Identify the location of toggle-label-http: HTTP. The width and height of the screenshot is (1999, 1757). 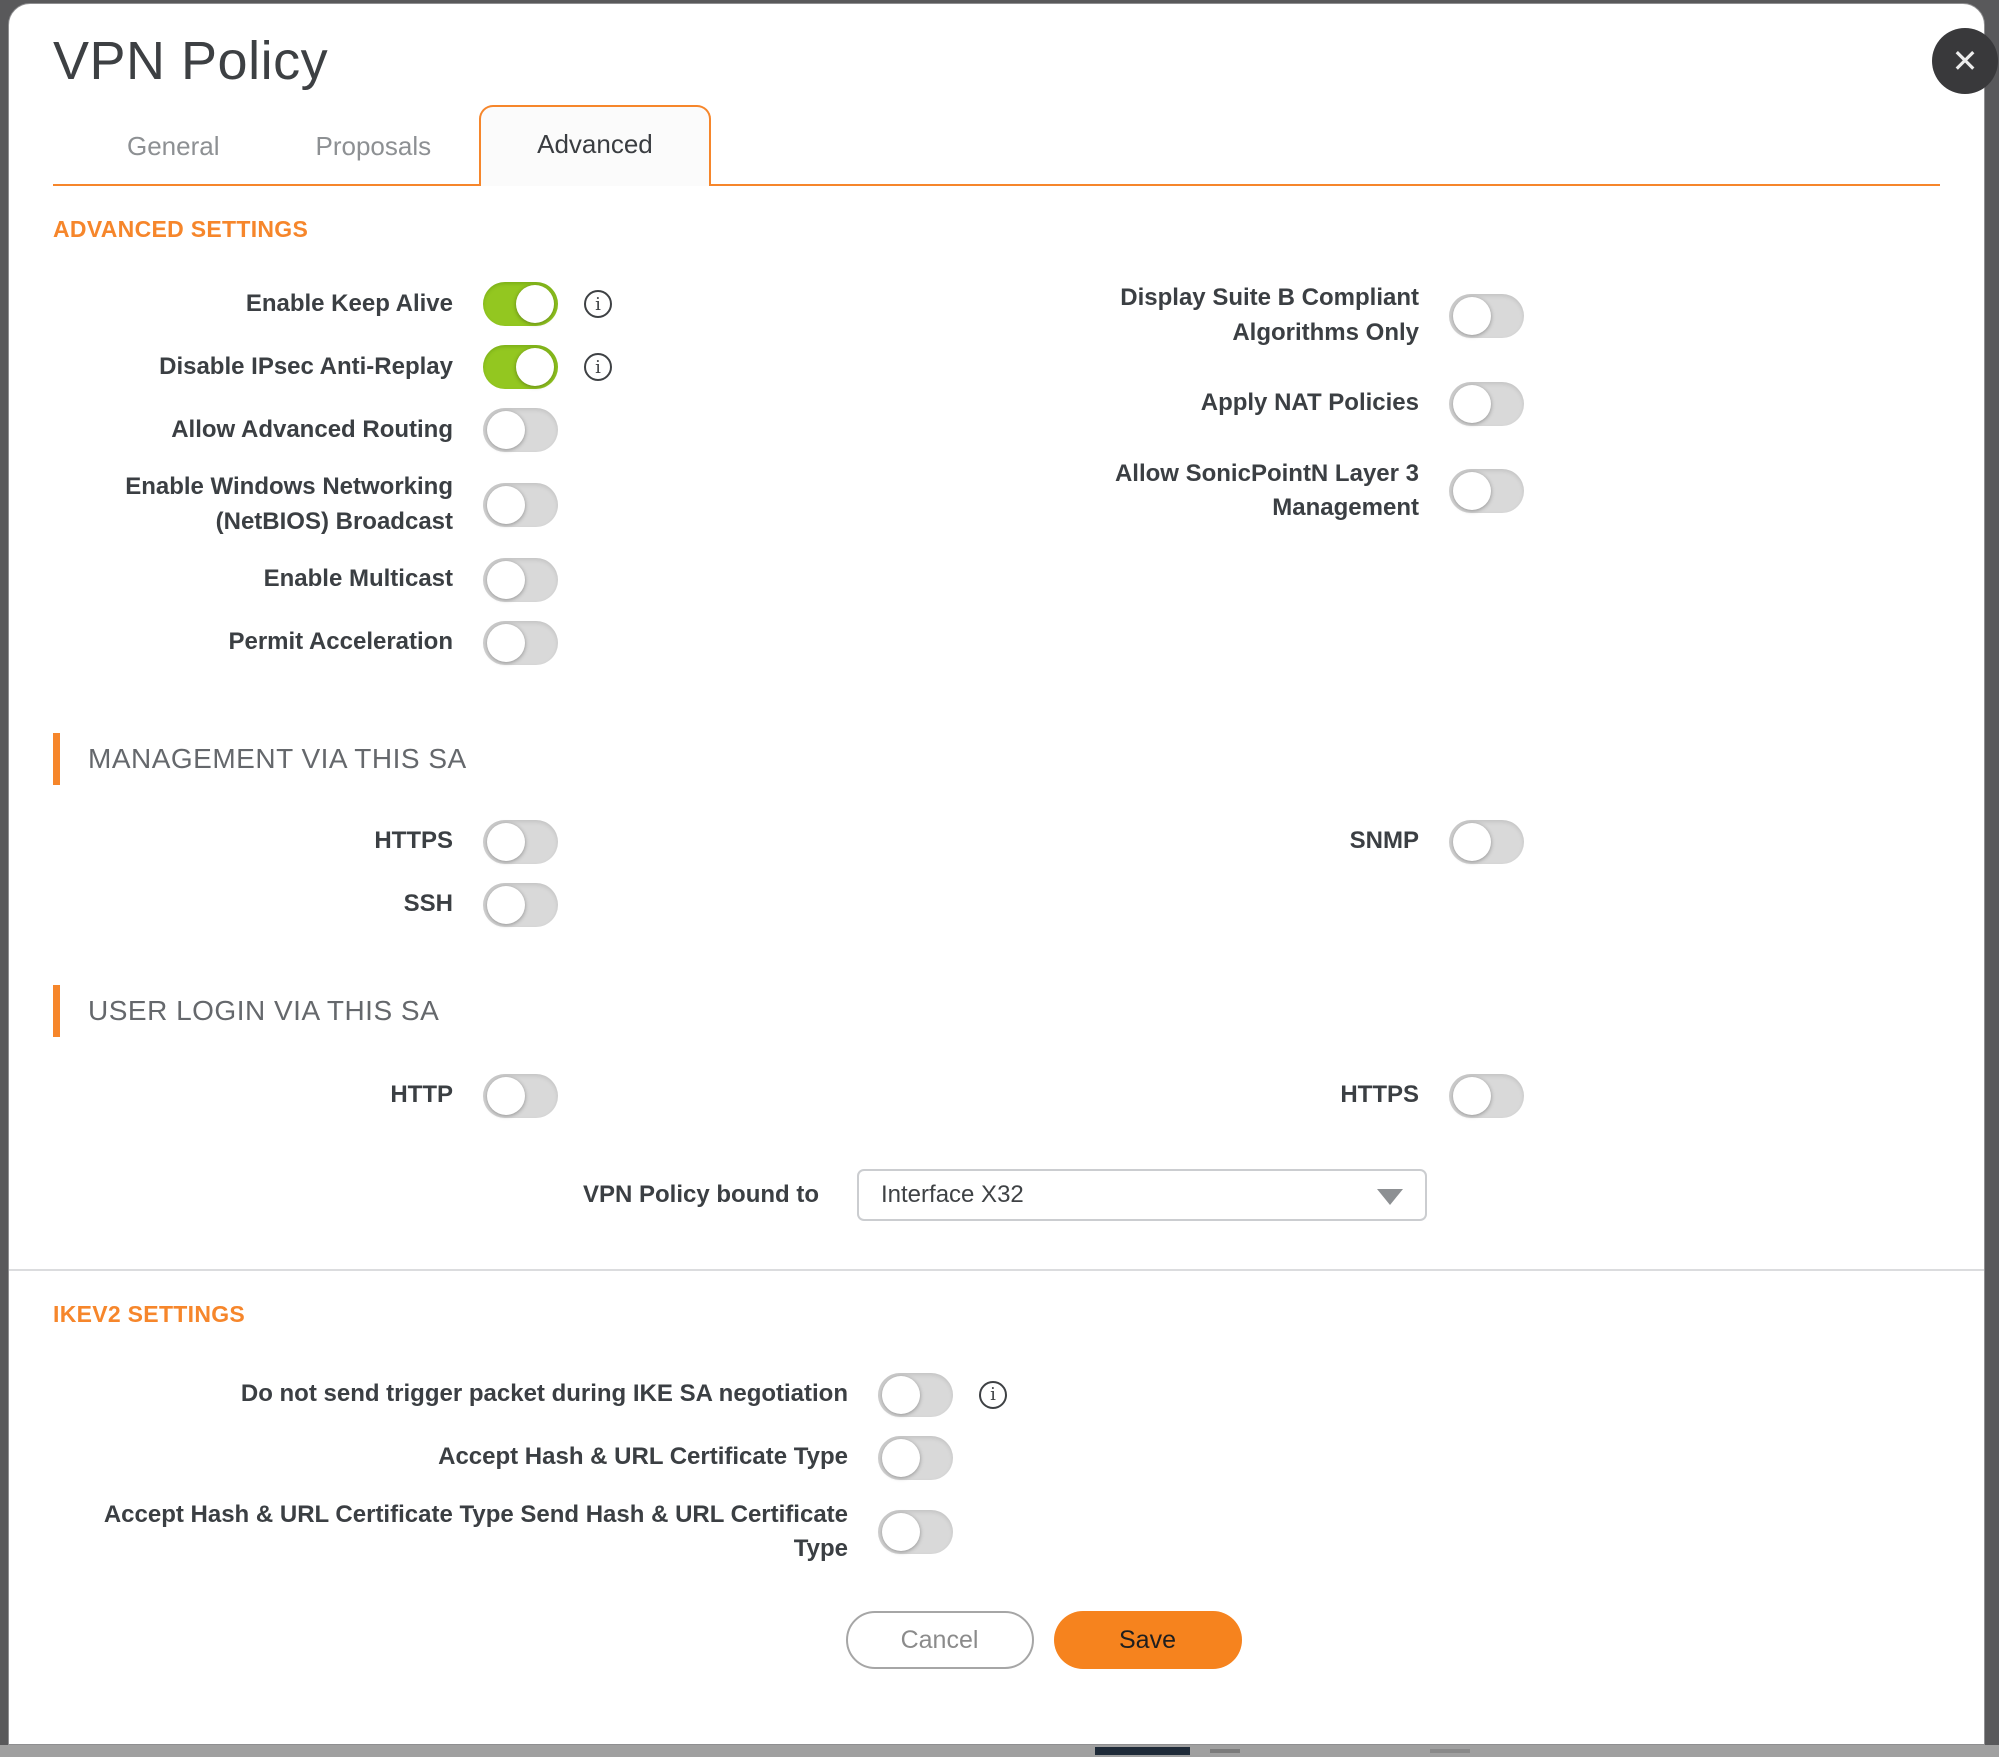
(421, 1095).